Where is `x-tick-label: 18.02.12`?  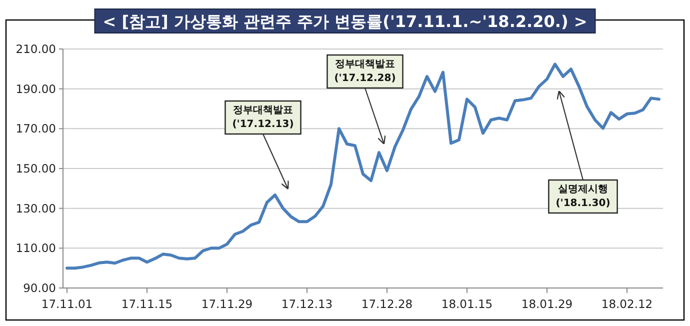 x-tick-label: 18.02.12 is located at coordinates (627, 304).